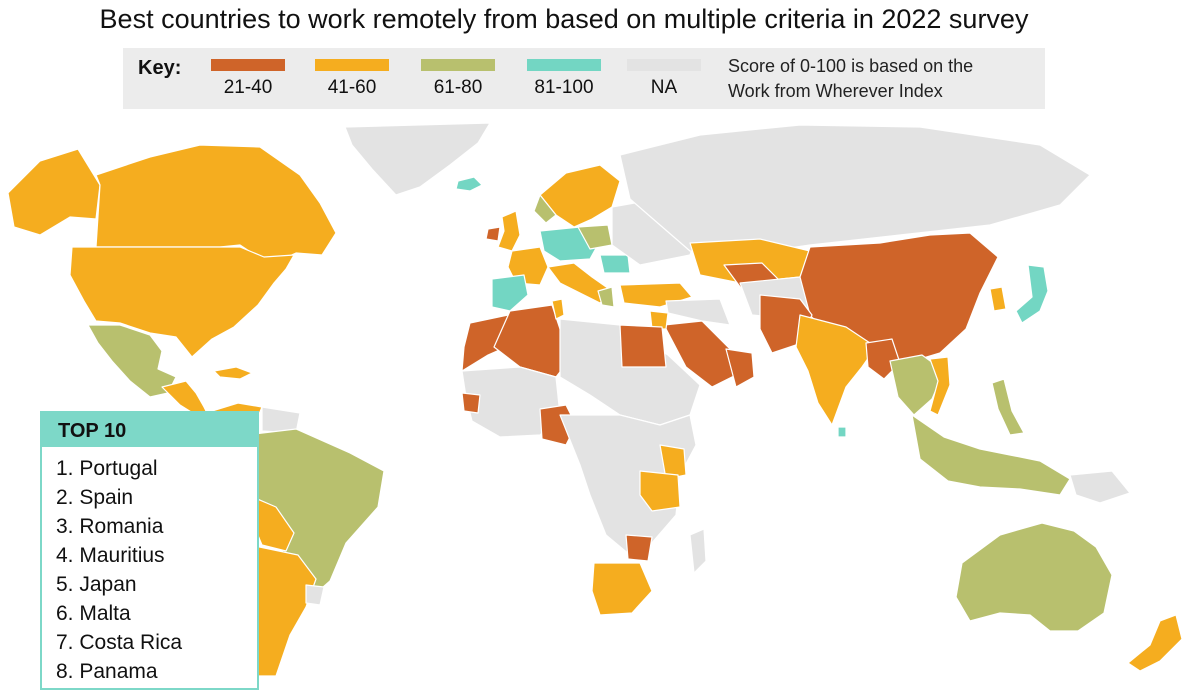 Image resolution: width=1200 pixels, height=690 pixels. Describe the element at coordinates (659, 320) in the screenshot. I see `region-levant` at that location.